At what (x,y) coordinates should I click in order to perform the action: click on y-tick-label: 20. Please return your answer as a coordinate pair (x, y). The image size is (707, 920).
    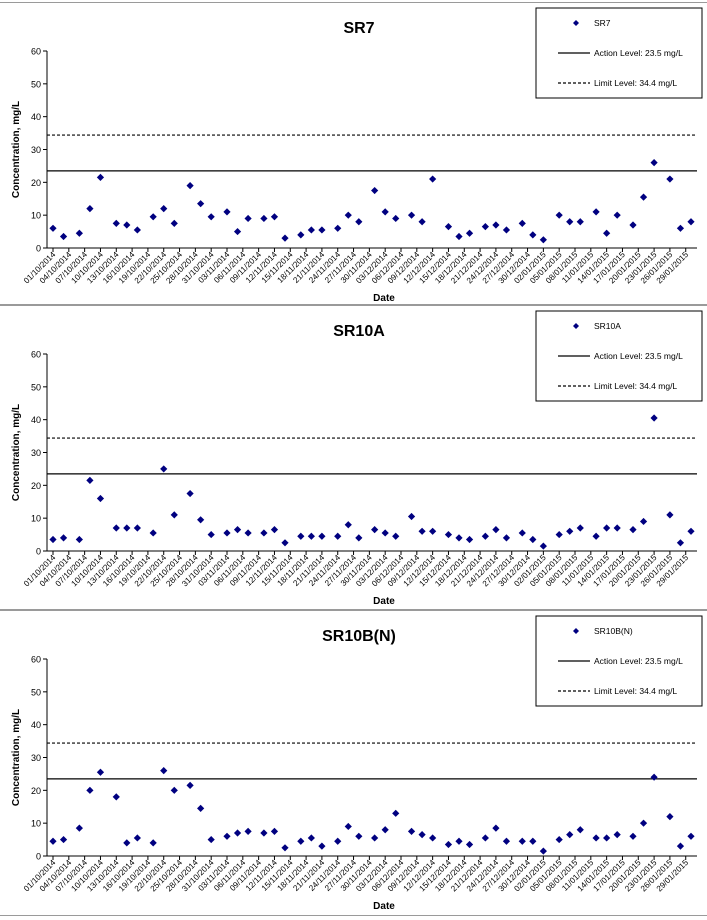
    Looking at the image, I should click on (36, 486).